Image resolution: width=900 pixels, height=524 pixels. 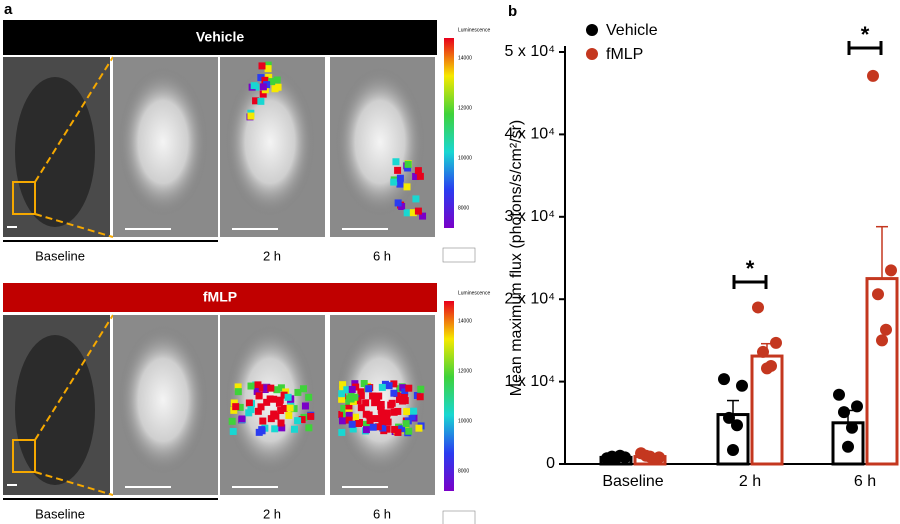 What do you see at coordinates (632, 30) in the screenshot?
I see `legend-label: Vehicle` at bounding box center [632, 30].